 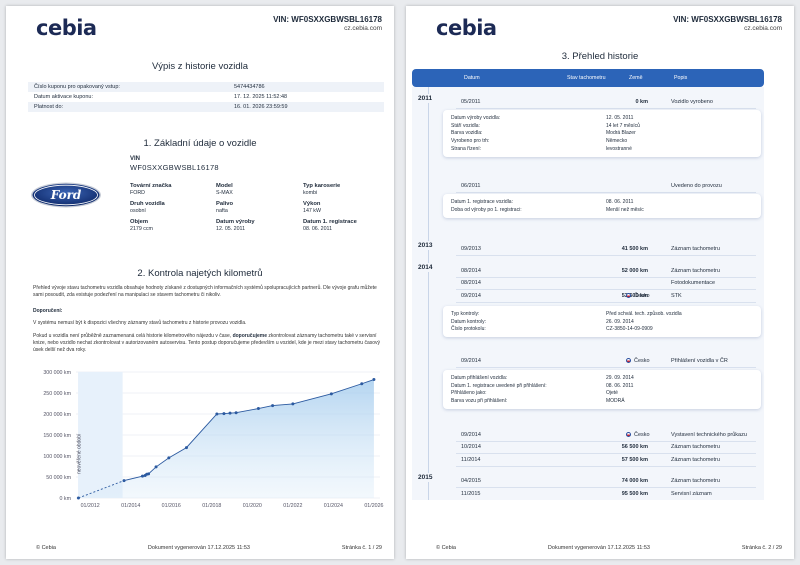 I want to click on year-2011: 2011, so click(x=425, y=98).